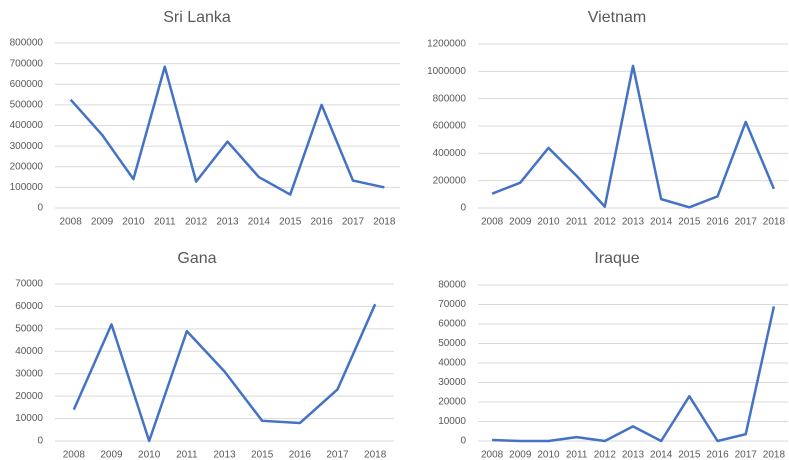  What do you see at coordinates (617, 17) in the screenshot?
I see `chart-title: Vietnam` at bounding box center [617, 17].